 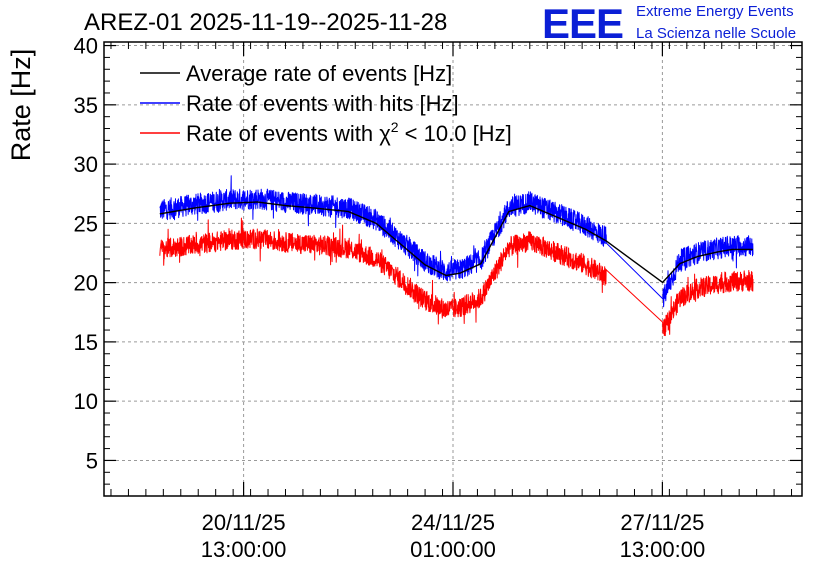 What do you see at coordinates (86, 342) in the screenshot?
I see `y-tick-label: 15` at bounding box center [86, 342].